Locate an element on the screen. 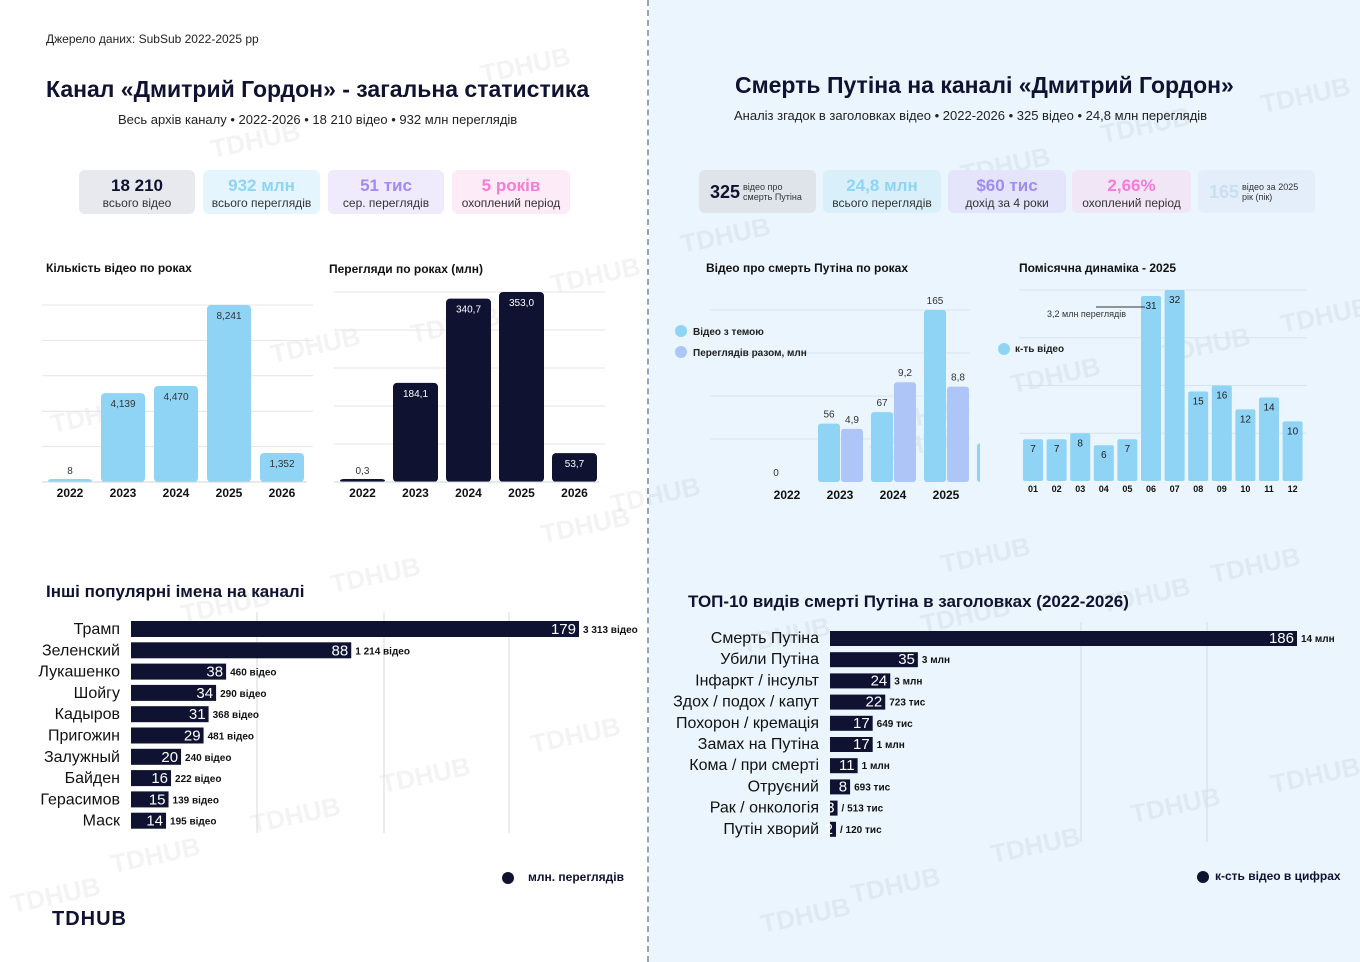  bar-label: 53,7 is located at coordinates (575, 464).